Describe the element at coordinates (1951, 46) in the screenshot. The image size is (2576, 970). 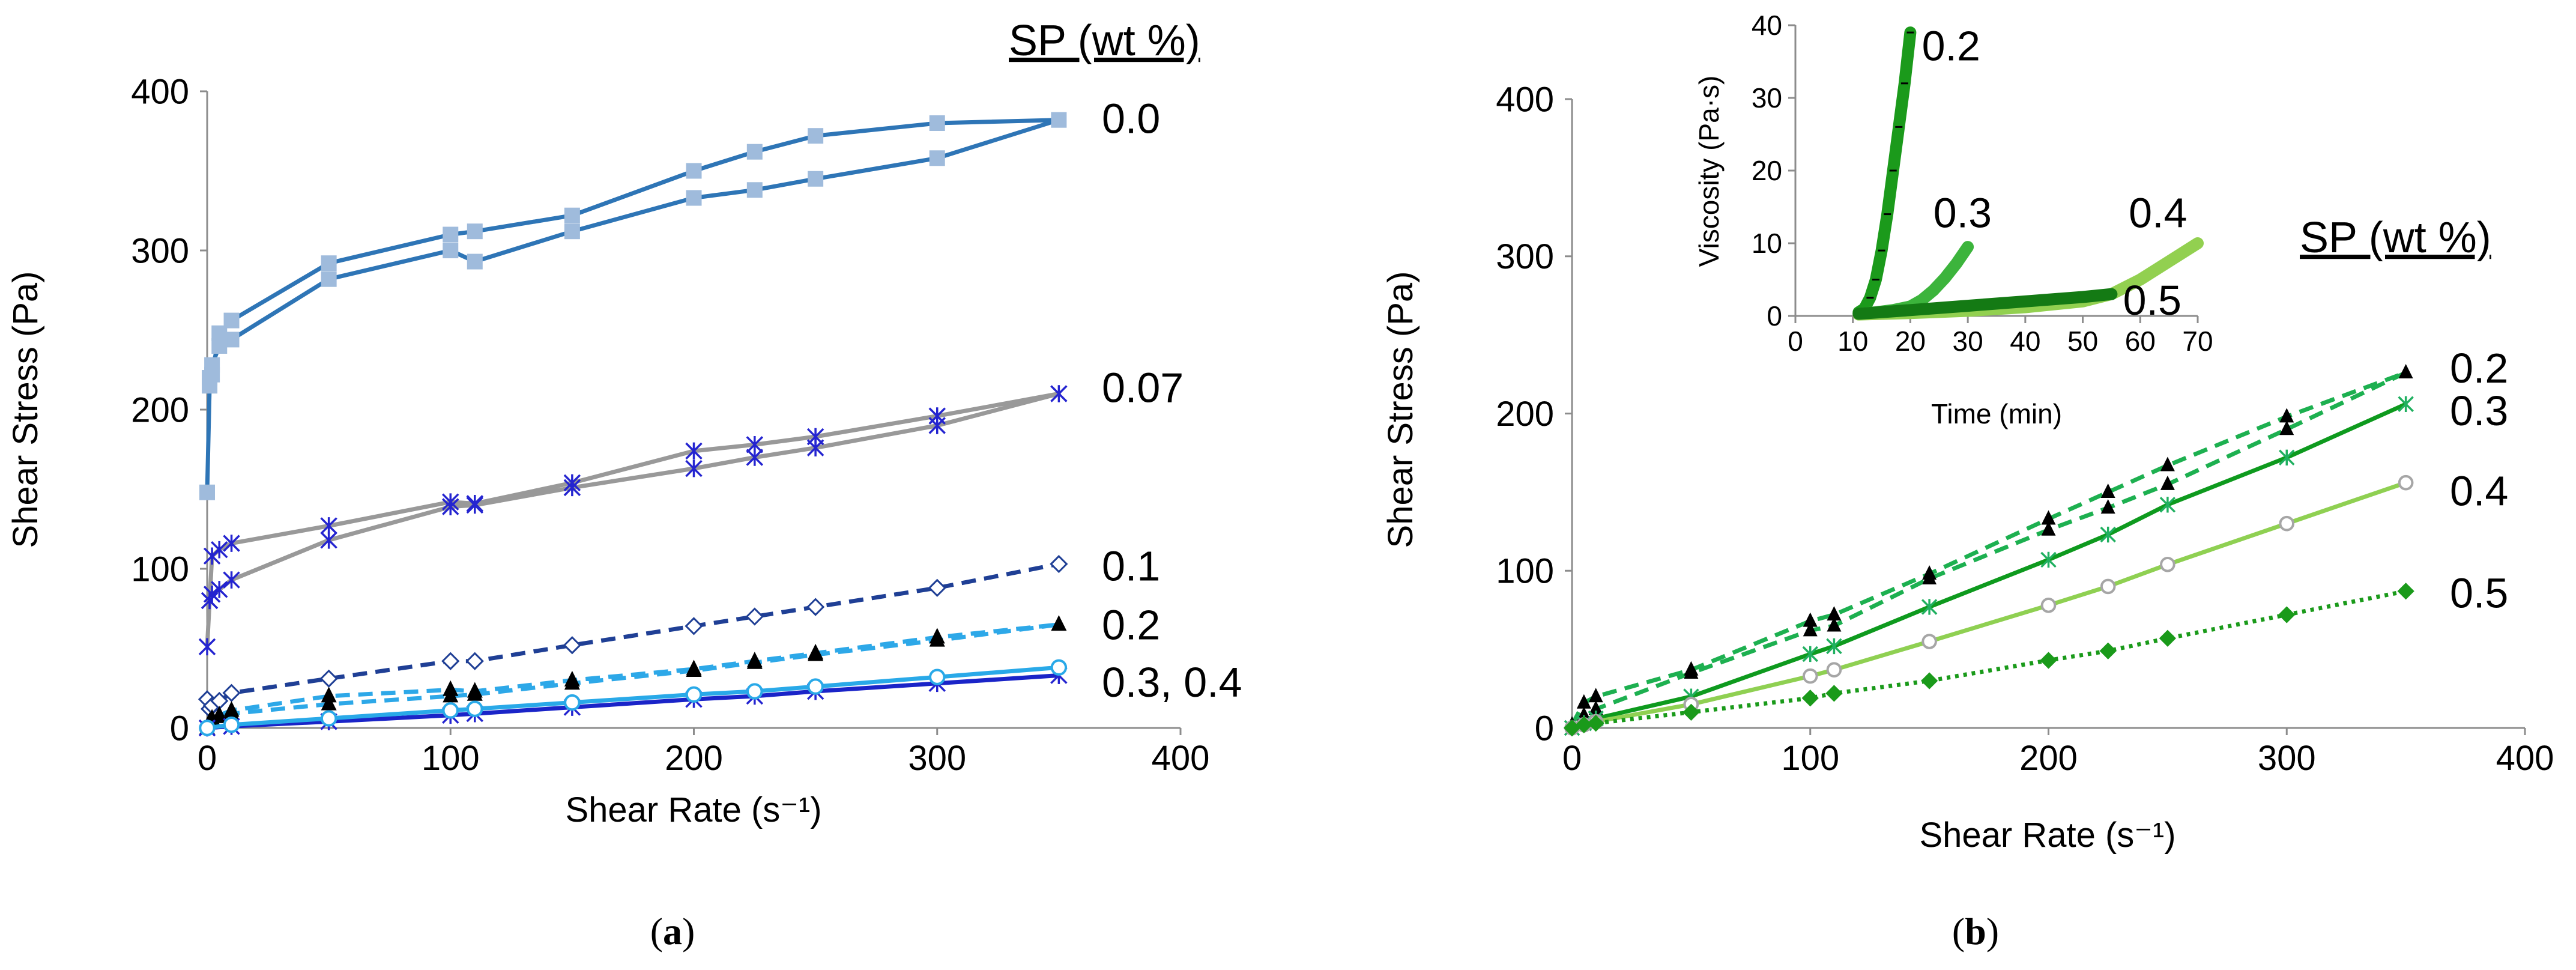
I see `inset-series-label: 0.2` at that location.